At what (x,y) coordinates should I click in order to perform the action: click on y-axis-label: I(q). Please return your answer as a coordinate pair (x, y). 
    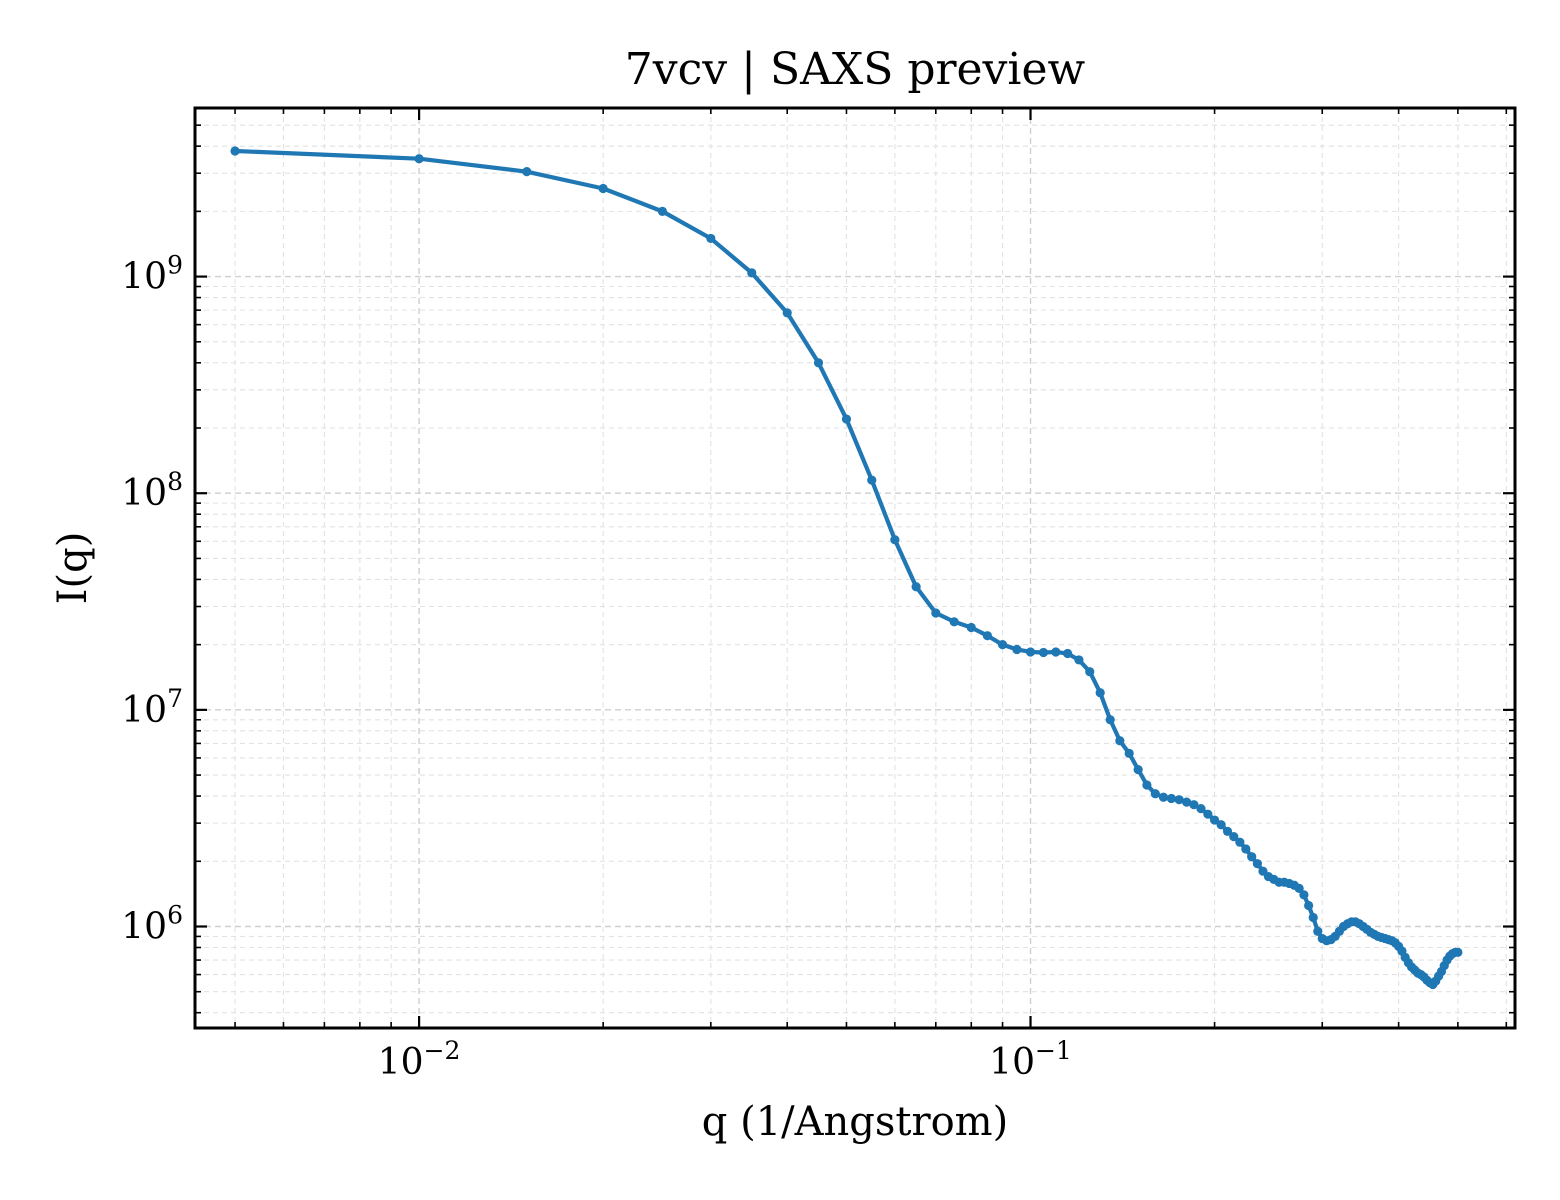
    Looking at the image, I should click on (73, 568).